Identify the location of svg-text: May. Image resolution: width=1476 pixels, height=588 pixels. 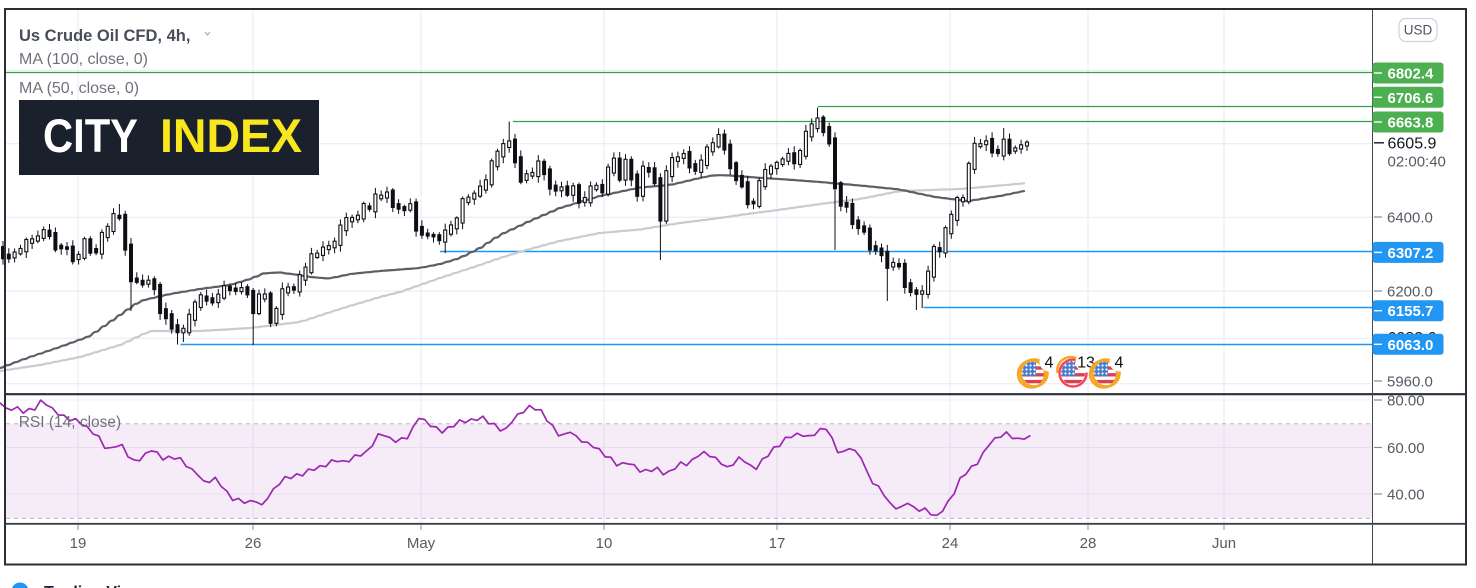
(421, 543).